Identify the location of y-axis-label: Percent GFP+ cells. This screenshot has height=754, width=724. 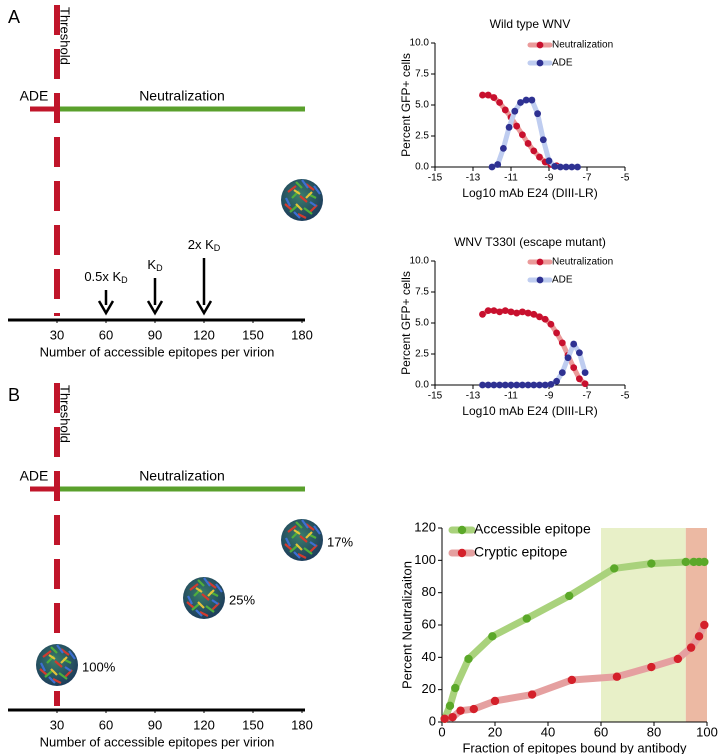
(406, 105).